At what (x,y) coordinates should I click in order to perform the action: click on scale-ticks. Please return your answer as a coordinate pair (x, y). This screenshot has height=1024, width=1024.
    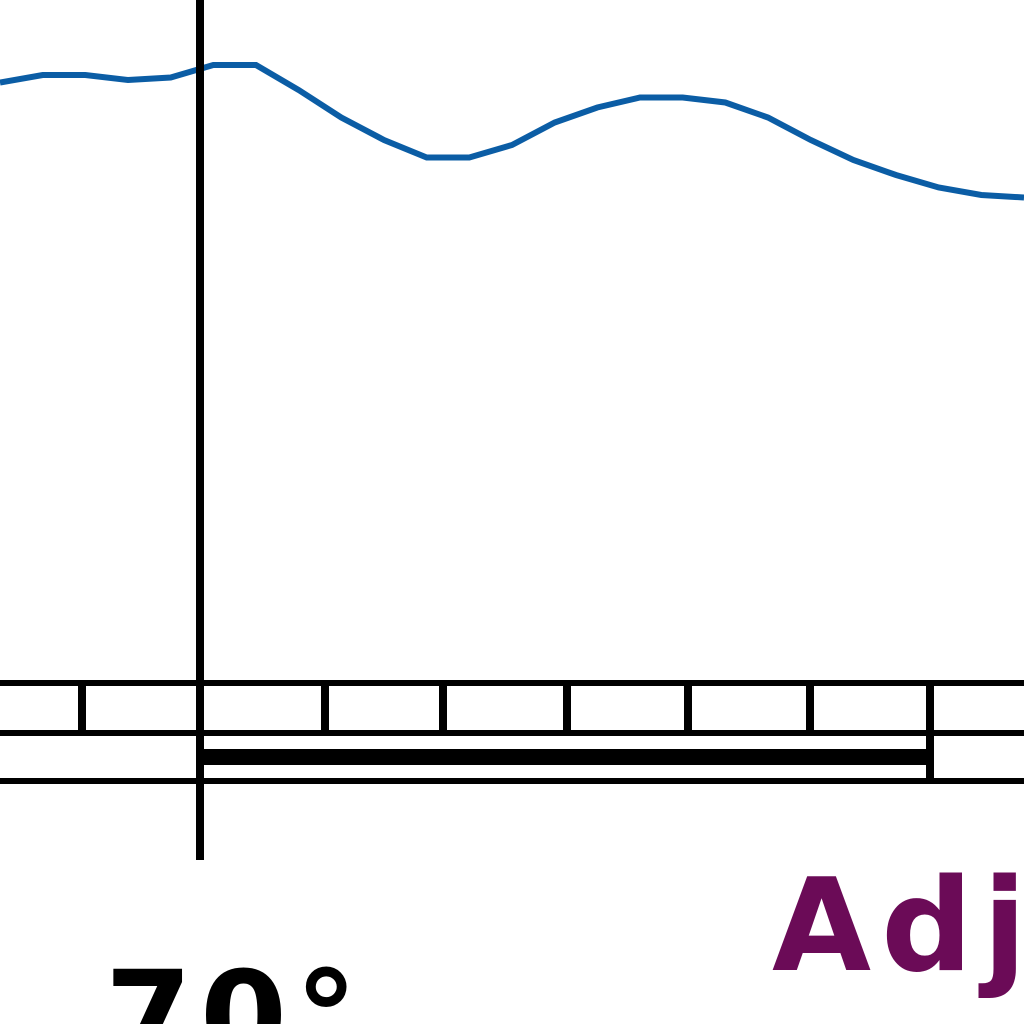
    Looking at the image, I should click on (446, 708).